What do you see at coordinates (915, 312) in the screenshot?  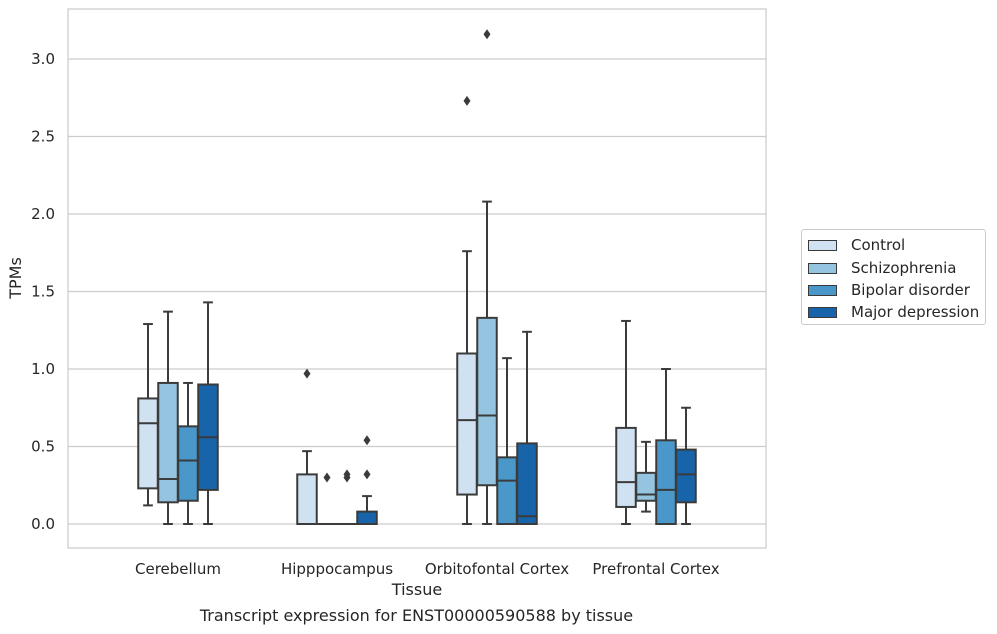 I see `legend-label-major-depression: Major depression` at bounding box center [915, 312].